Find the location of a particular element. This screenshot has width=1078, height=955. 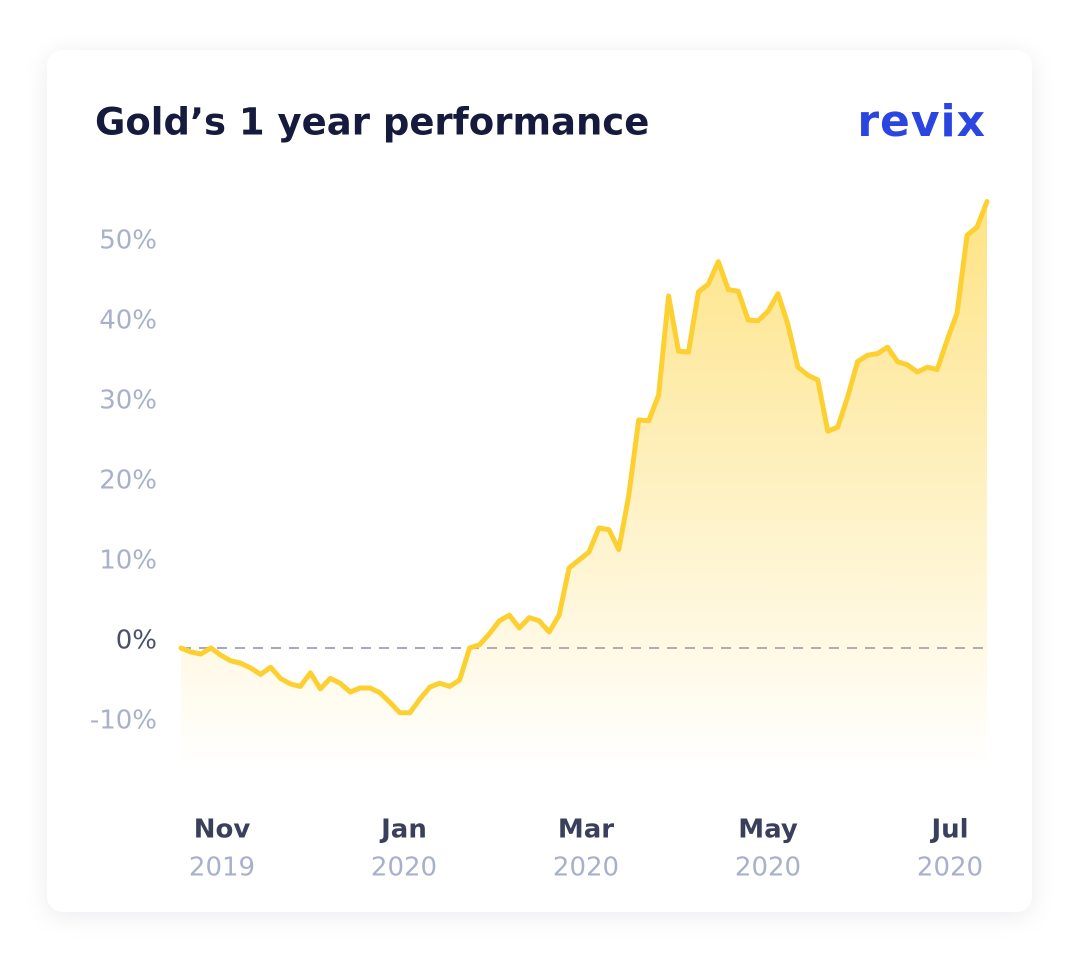

y-tick-label: 20% is located at coordinates (128, 481).